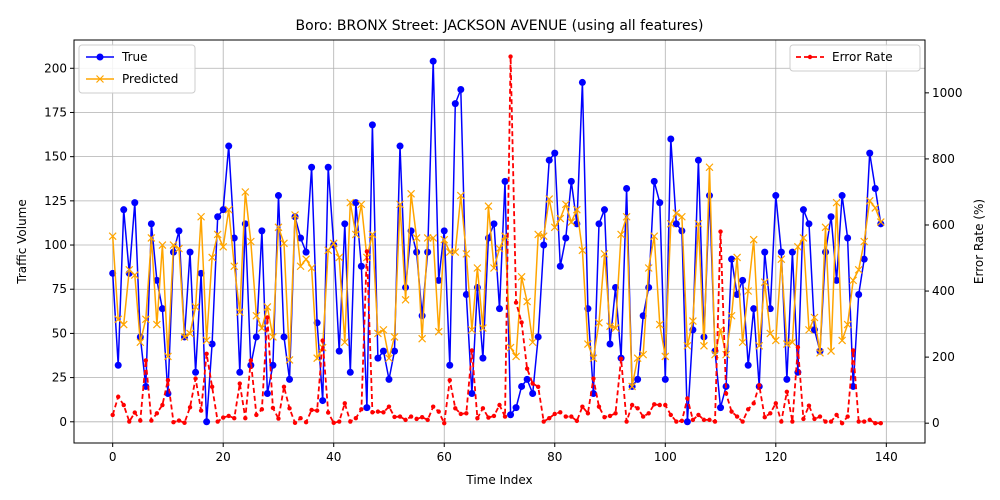  I want to click on legend-predicted-label: Predicted, so click(150, 79).